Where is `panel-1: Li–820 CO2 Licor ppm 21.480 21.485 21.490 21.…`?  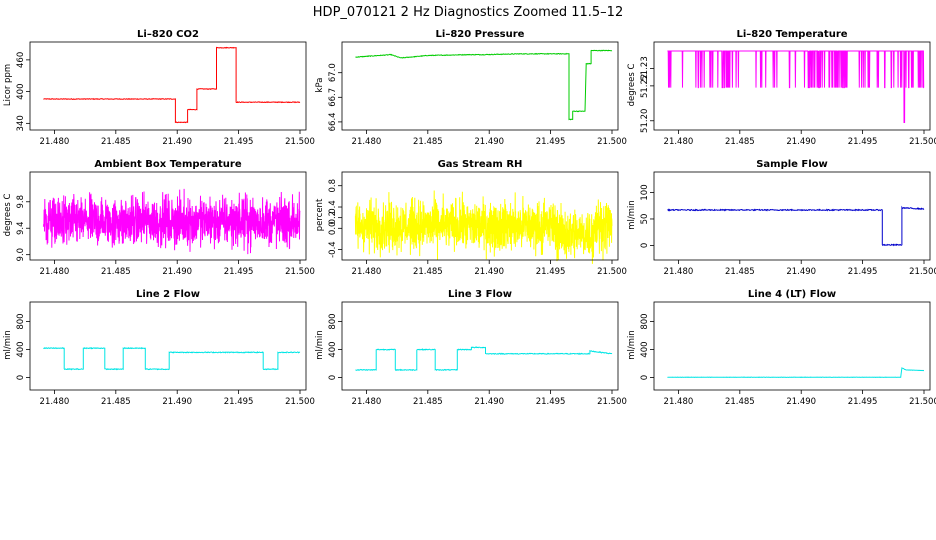
panel-1: Li–820 CO2 Licor ppm 21.480 21.485 21.490 21.… is located at coordinates (159, 88).